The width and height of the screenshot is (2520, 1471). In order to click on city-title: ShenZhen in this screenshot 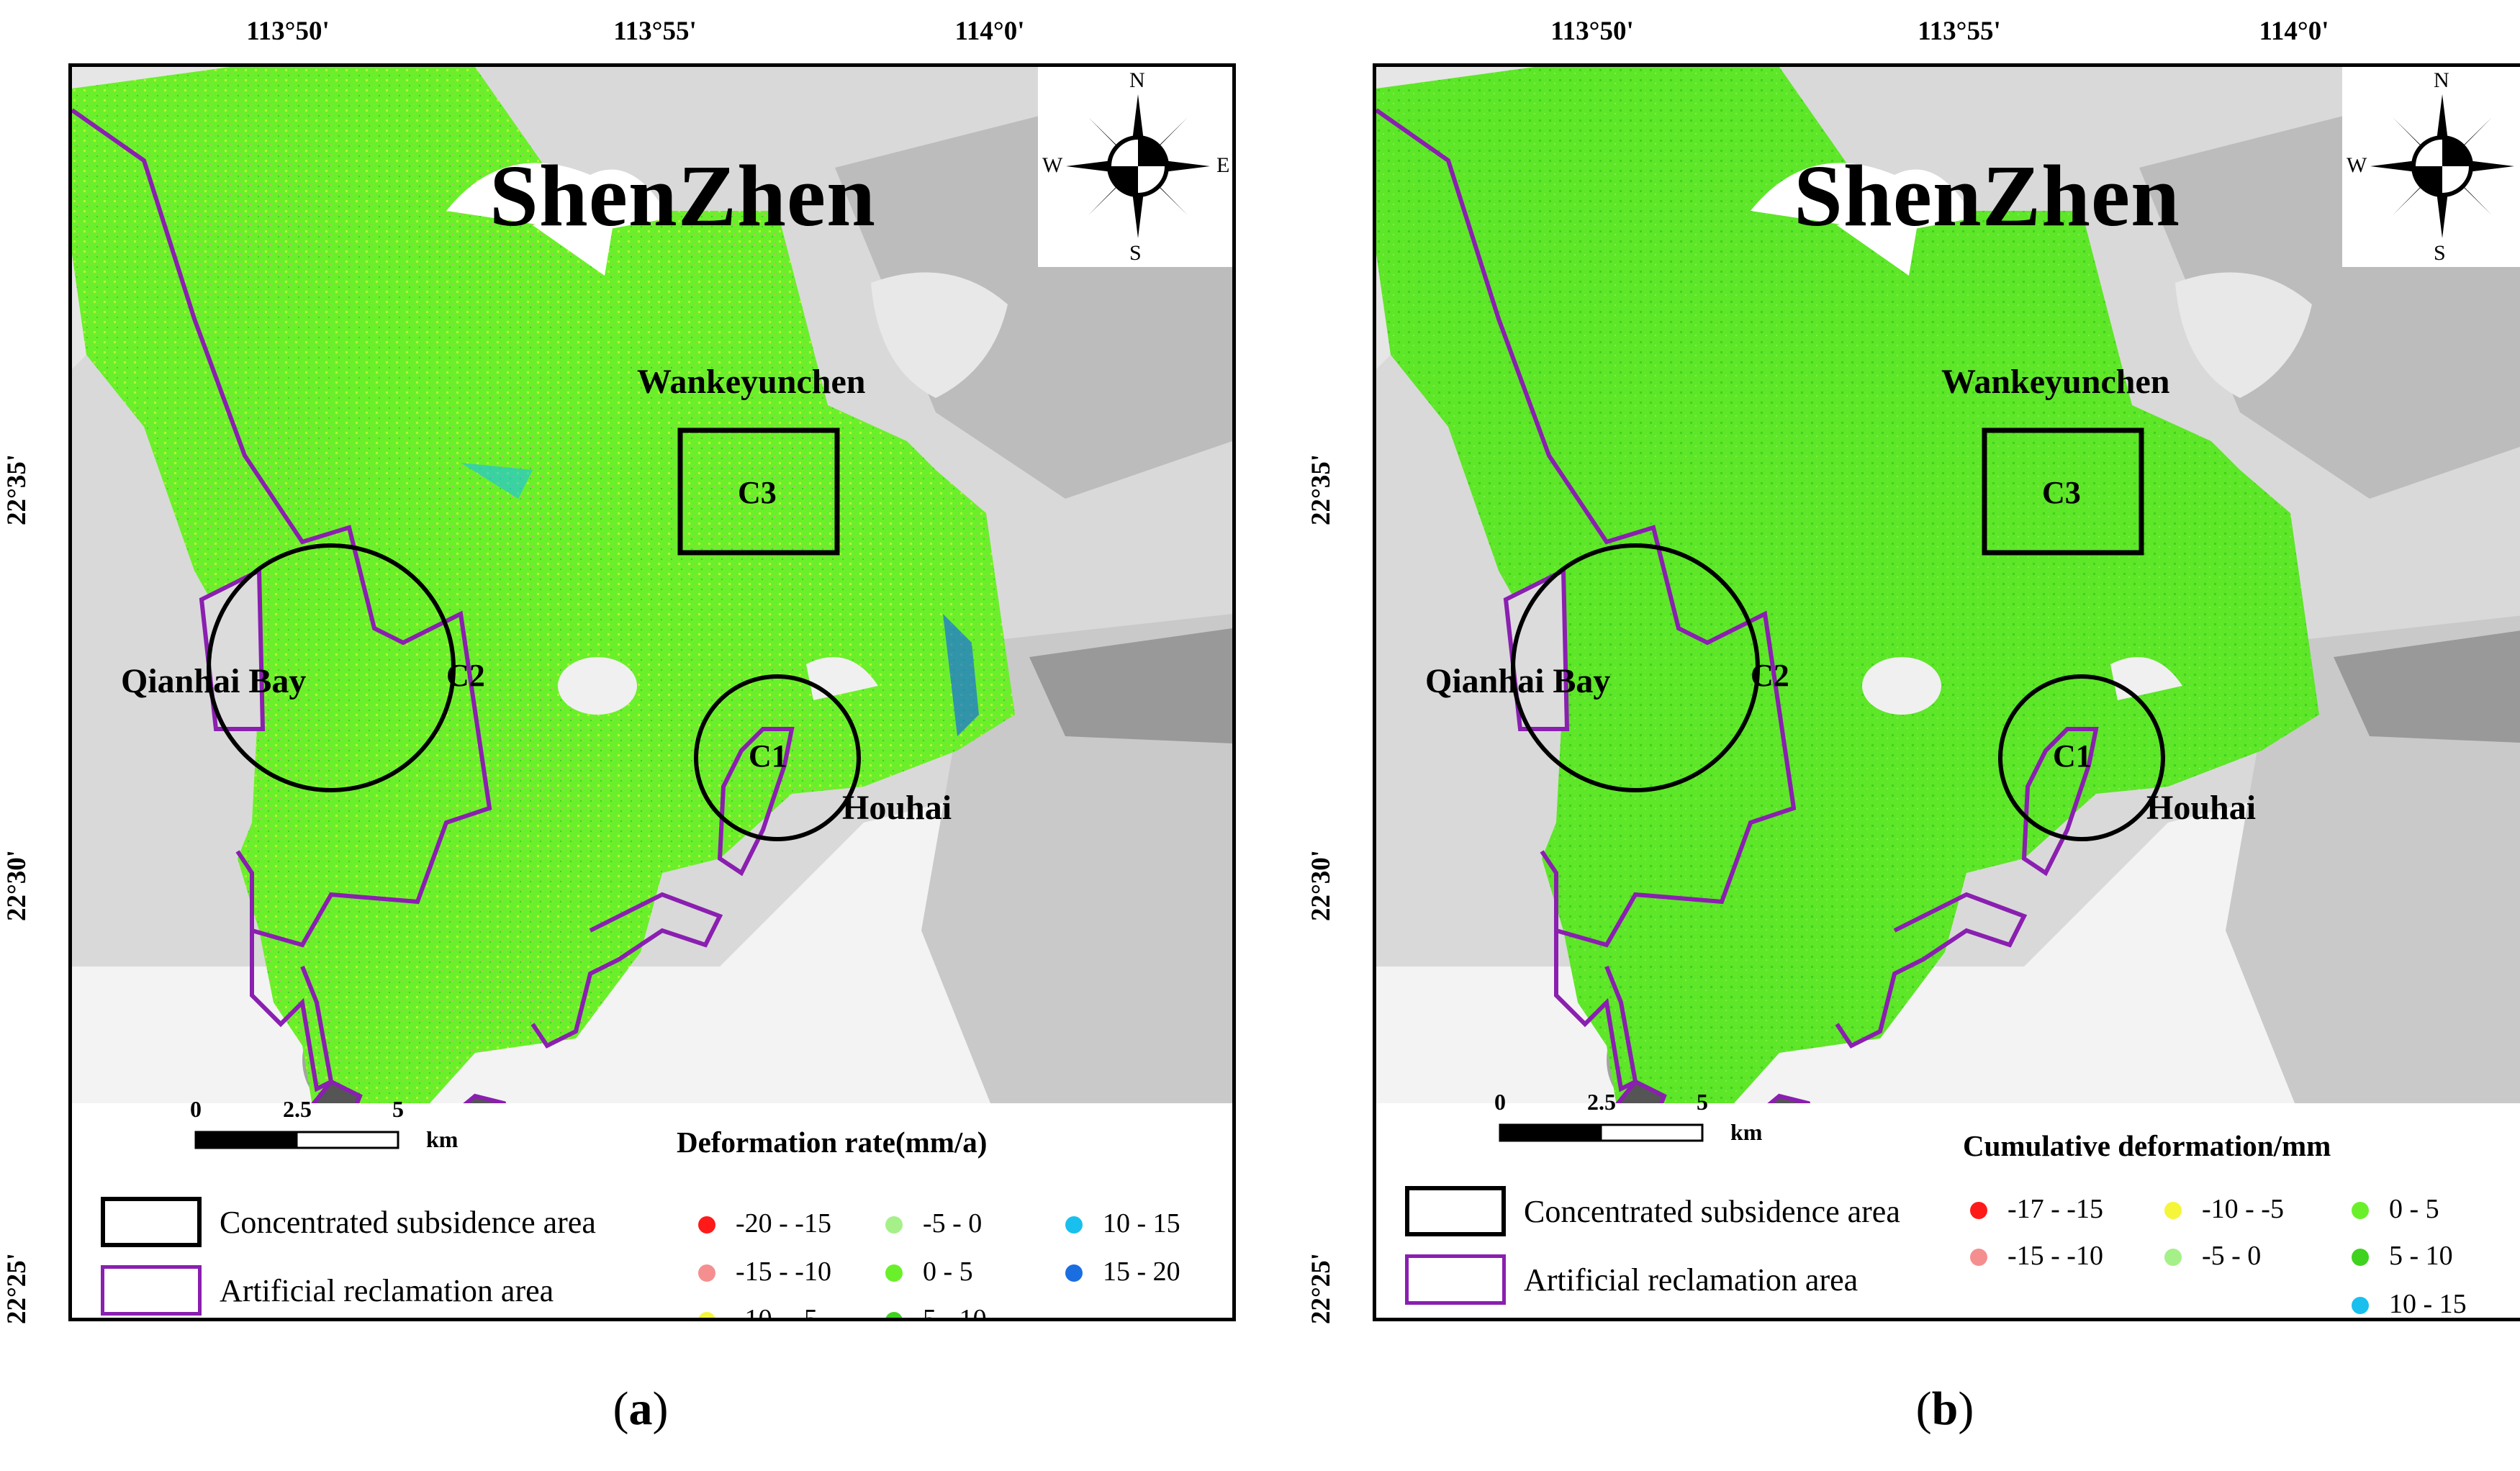, I will do `click(1987, 196)`.